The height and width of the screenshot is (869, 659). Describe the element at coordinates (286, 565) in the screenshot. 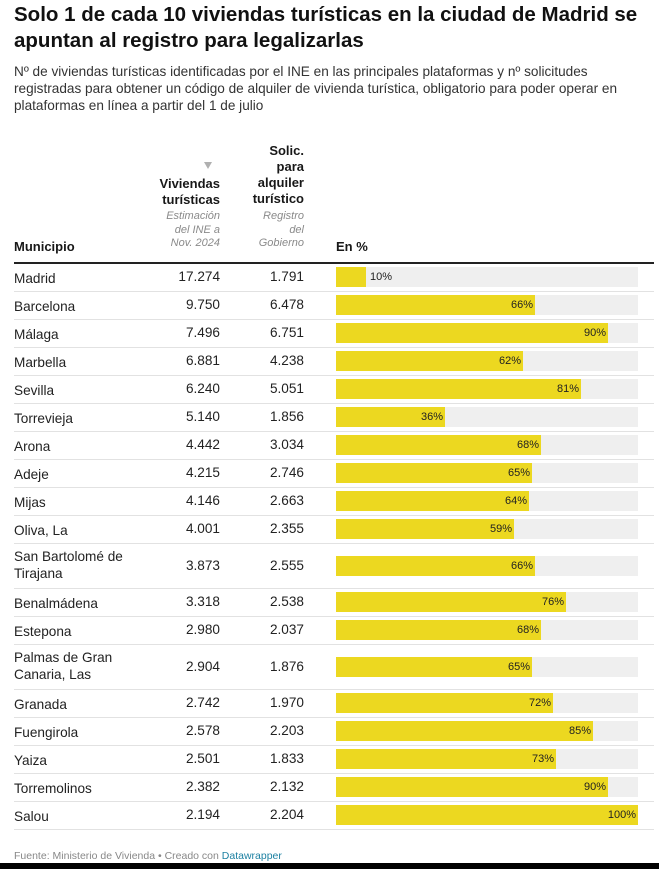

I see `solicitudes-cell: 2.555` at that location.